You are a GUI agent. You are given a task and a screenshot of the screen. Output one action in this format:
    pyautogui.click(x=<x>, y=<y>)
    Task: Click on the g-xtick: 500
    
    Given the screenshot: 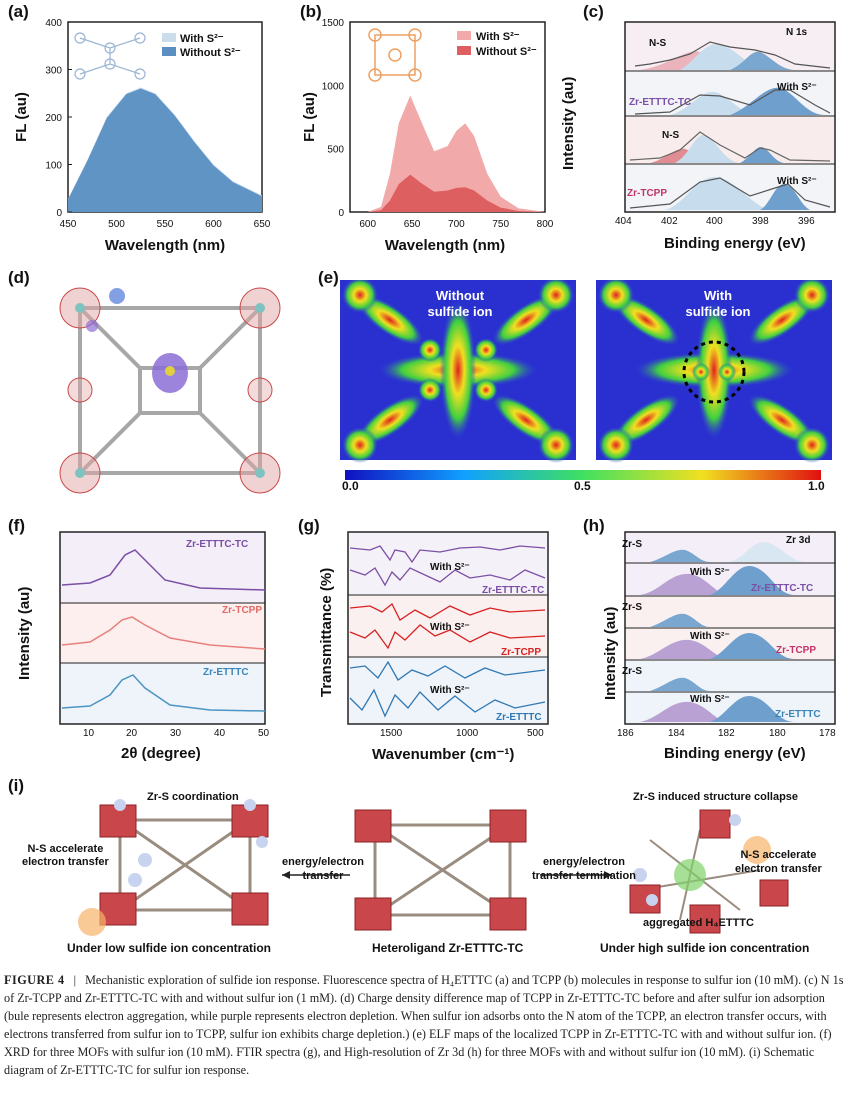 What is the action you would take?
    pyautogui.click(x=535, y=733)
    